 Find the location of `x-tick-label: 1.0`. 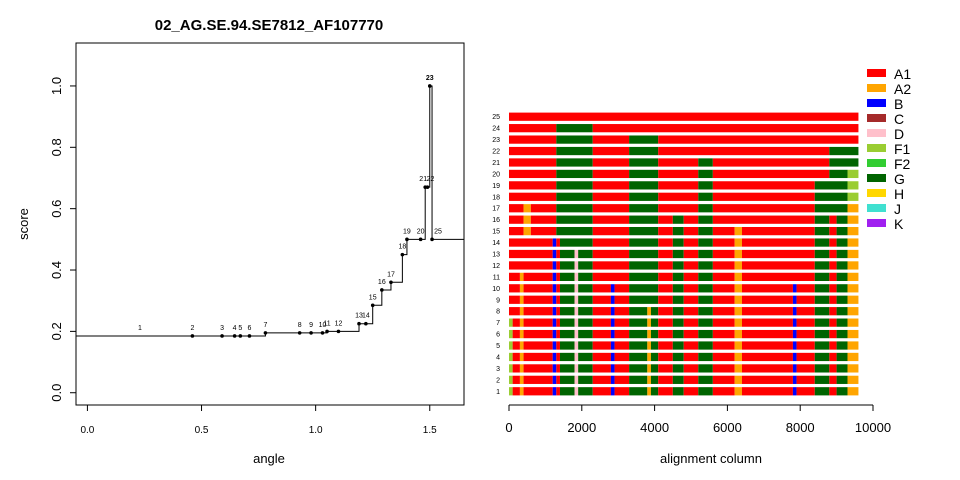

x-tick-label: 1.0 is located at coordinates (316, 430).